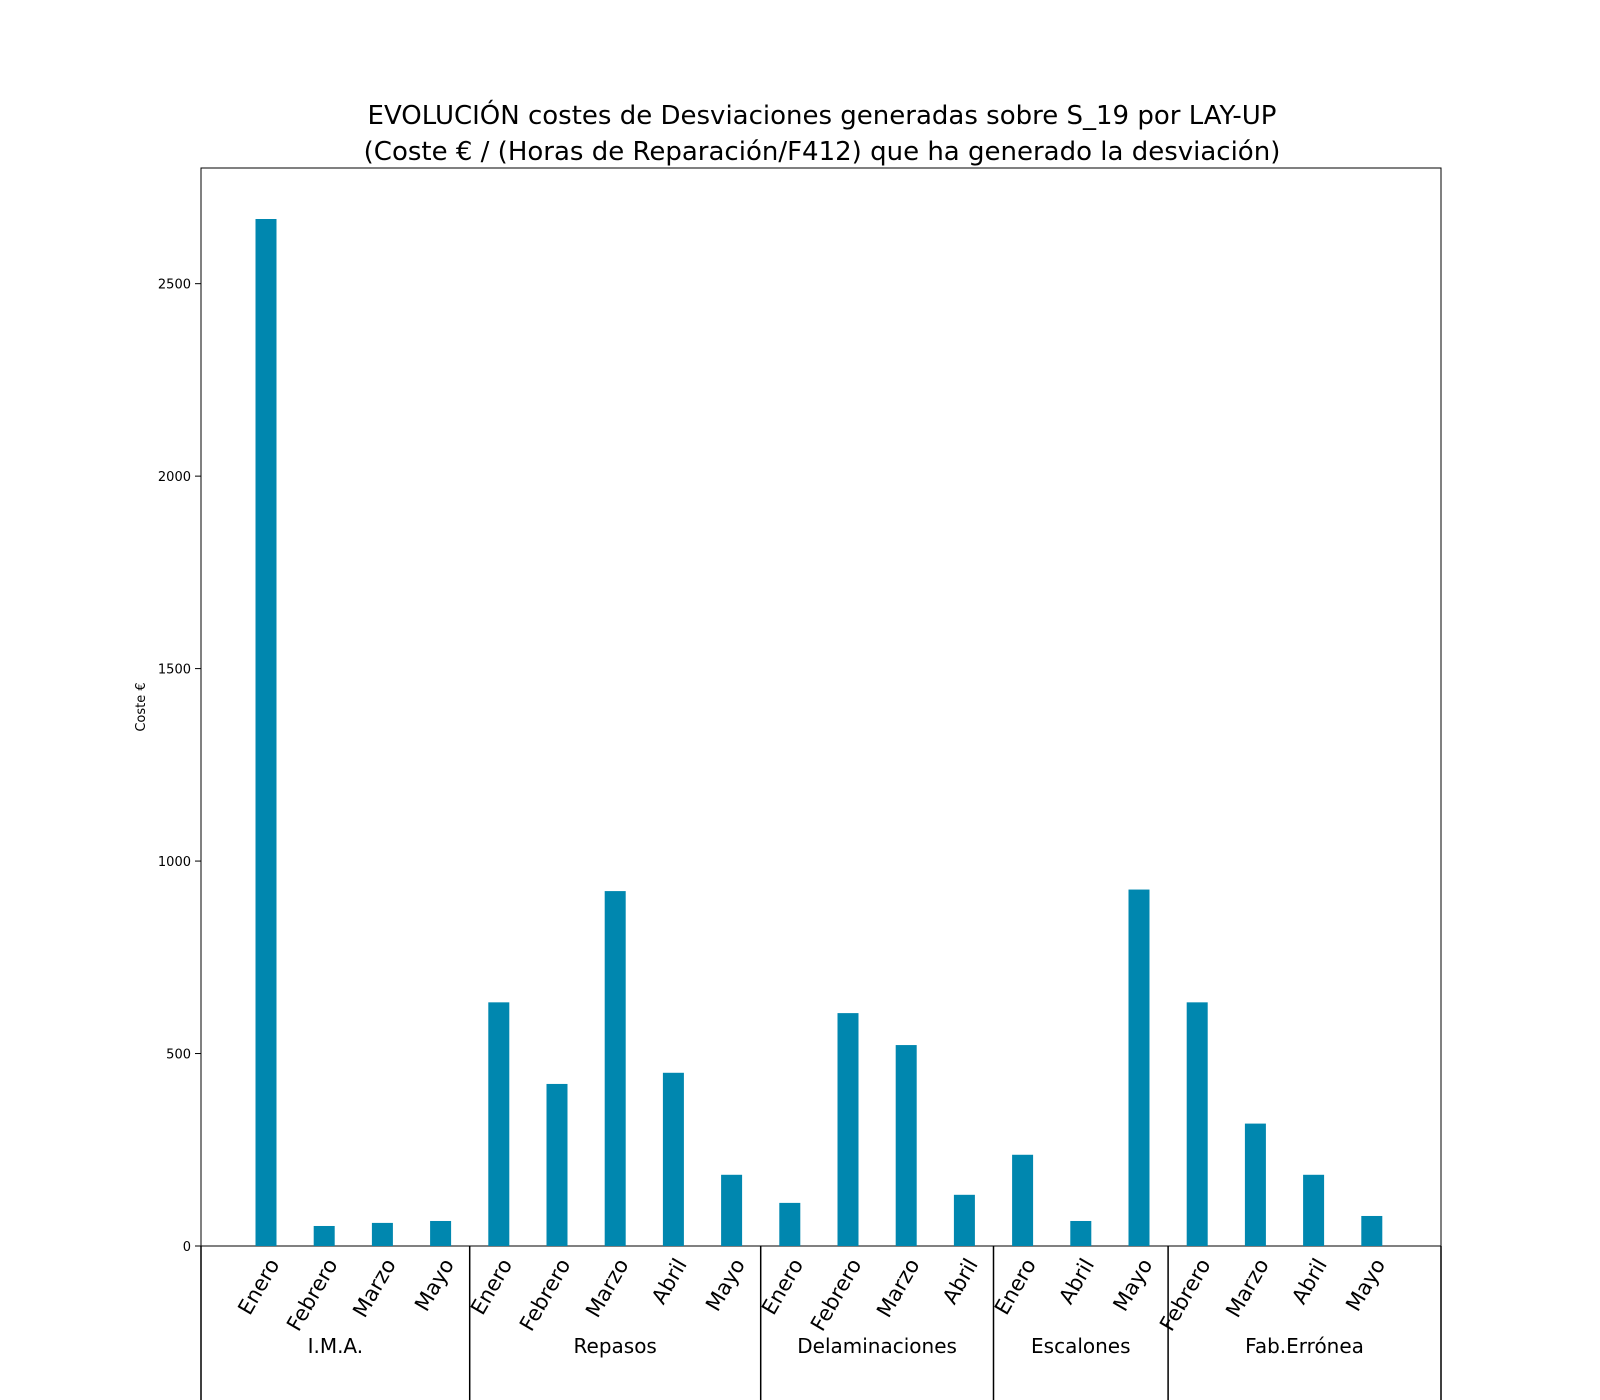  I want to click on y-tick-label: 2000, so click(174, 477).